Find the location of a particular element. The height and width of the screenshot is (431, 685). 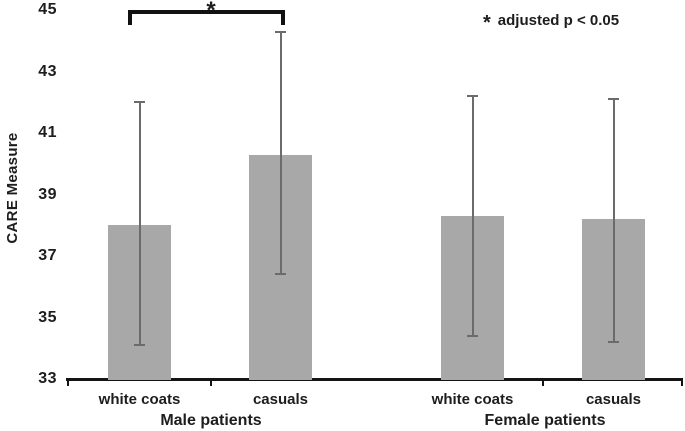

error-bar-cap-top-male-patients-white-coats is located at coordinates (139, 102).